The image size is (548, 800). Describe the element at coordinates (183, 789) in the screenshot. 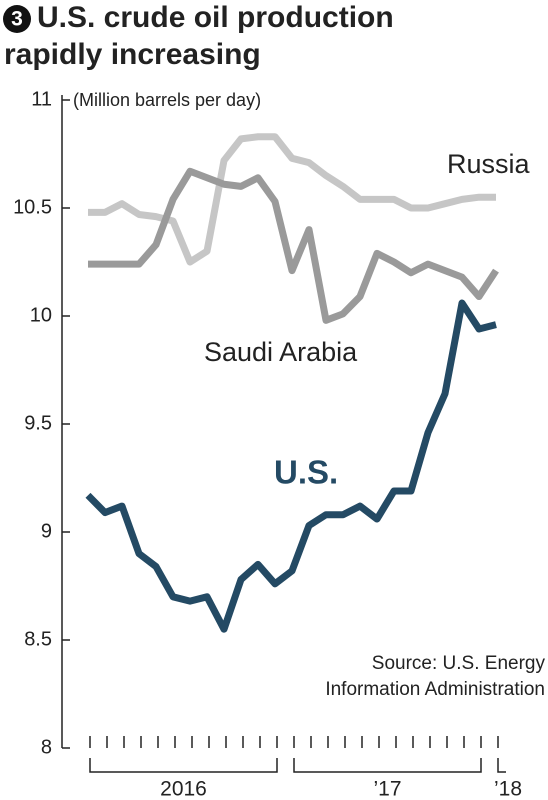

I see `x-group-label: 2016` at that location.